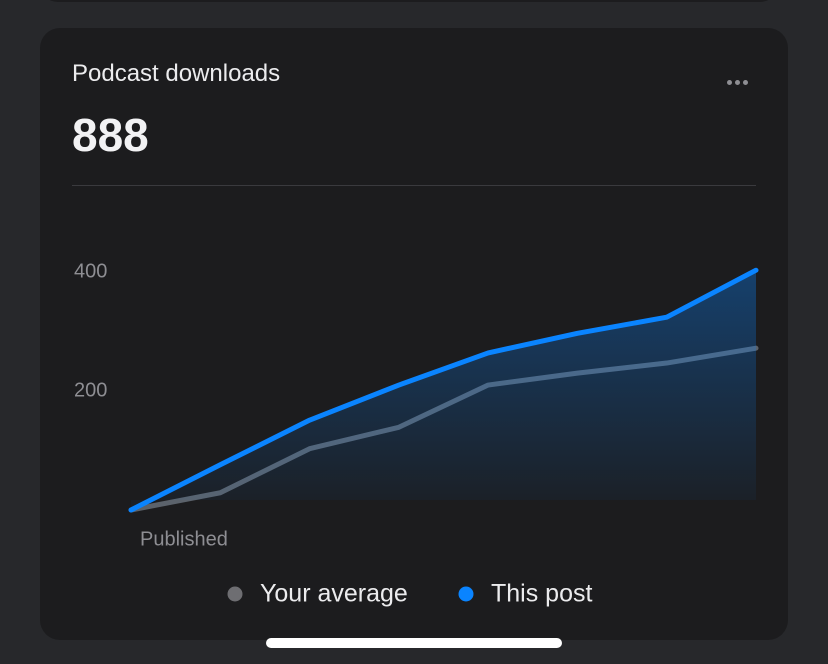 The height and width of the screenshot is (664, 828). Describe the element at coordinates (176, 73) in the screenshot. I see `card-title: Podcast downloads` at that location.